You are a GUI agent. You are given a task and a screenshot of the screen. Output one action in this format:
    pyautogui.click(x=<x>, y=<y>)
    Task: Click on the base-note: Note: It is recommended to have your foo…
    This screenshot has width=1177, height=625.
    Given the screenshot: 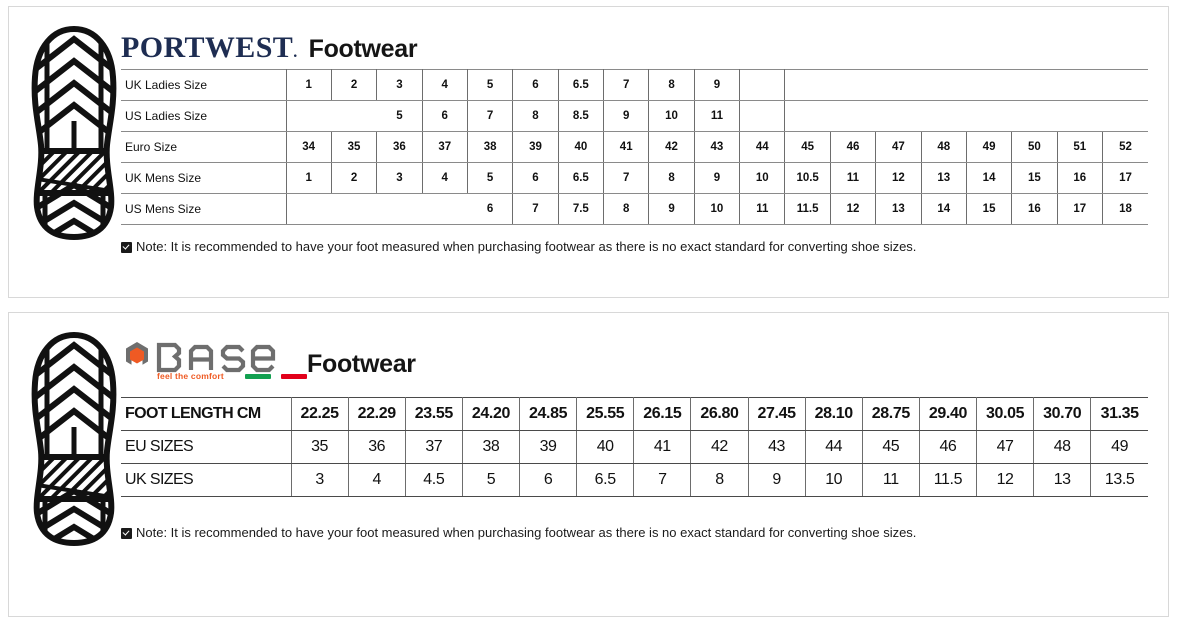 What is the action you would take?
    pyautogui.click(x=634, y=519)
    